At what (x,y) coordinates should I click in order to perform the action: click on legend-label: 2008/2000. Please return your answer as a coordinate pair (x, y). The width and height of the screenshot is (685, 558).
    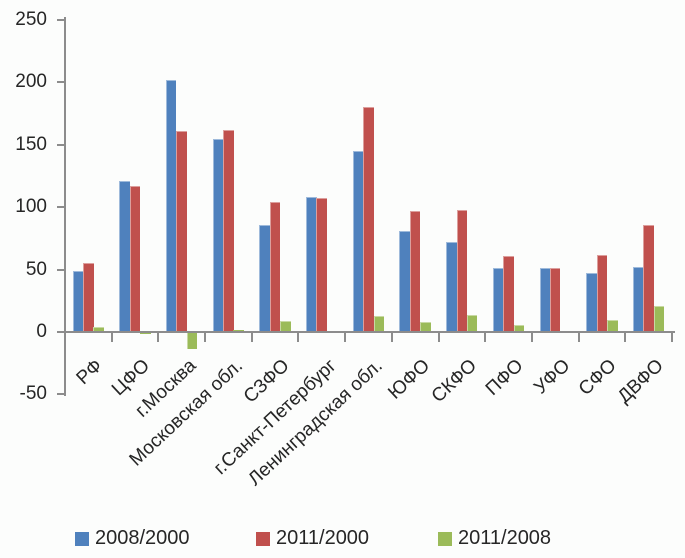
    Looking at the image, I should click on (142, 538).